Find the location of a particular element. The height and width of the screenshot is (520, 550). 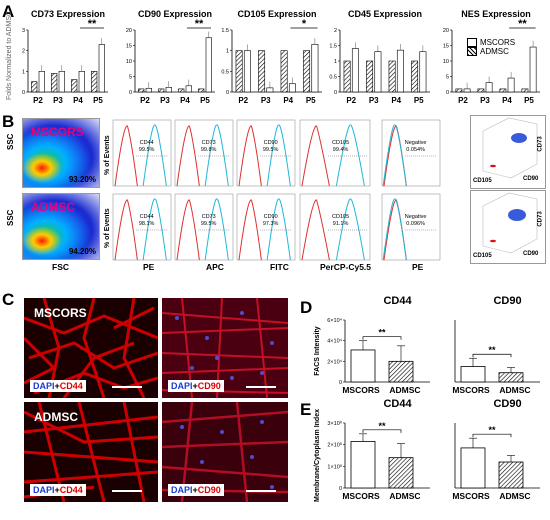

legend-swatch-hatched is located at coordinates (472, 51).